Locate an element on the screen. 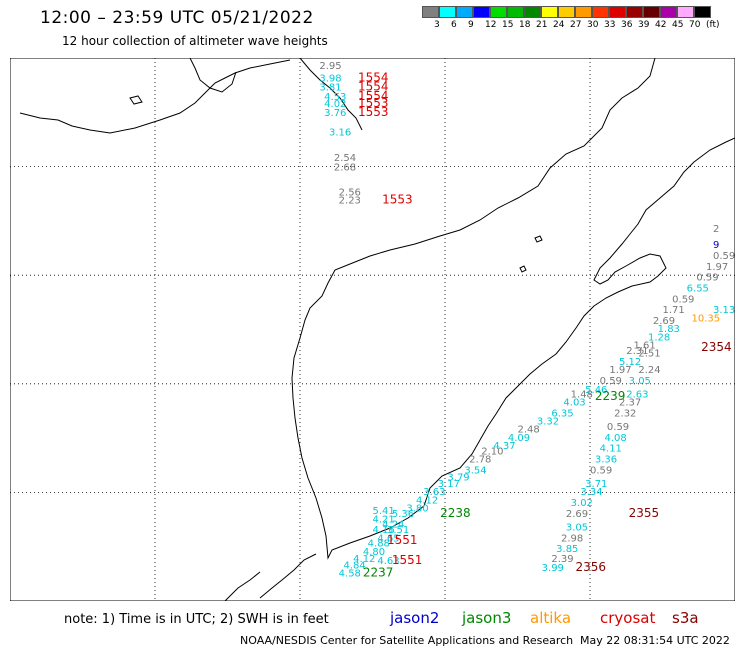 The height and width of the screenshot is (650, 740). legend-label: 27 is located at coordinates (576, 25).